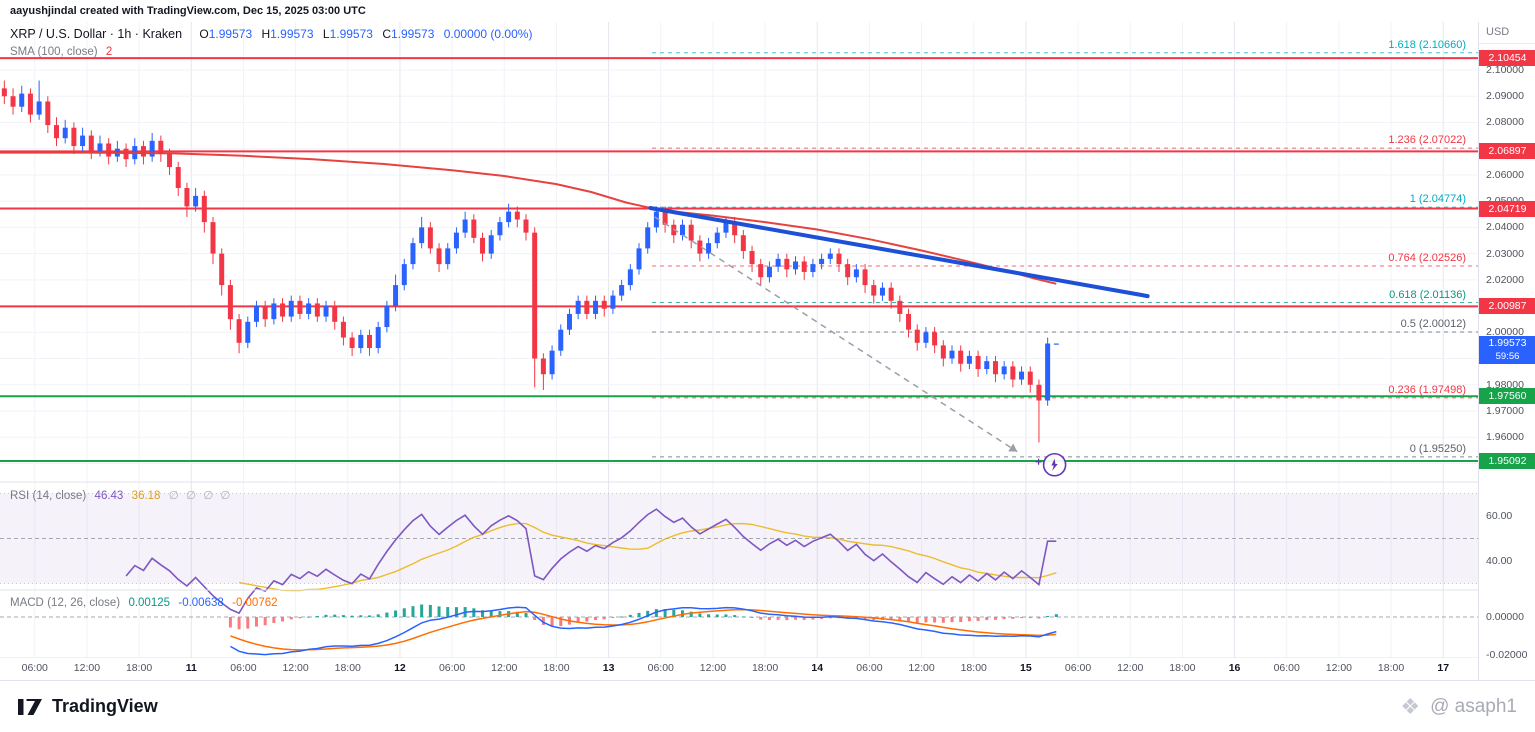 The image size is (1535, 732). I want to click on current-price-badge: 1.99573 59:56, so click(1507, 349).